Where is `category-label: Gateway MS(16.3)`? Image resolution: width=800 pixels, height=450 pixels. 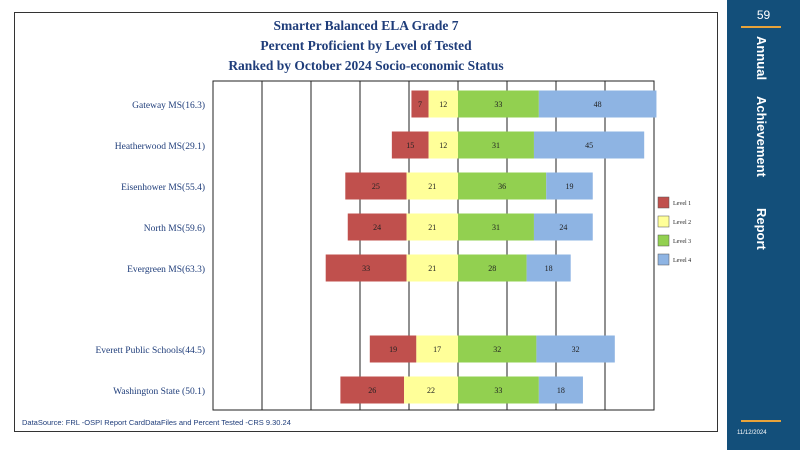
category-label: Gateway MS(16.3) is located at coordinates (168, 105).